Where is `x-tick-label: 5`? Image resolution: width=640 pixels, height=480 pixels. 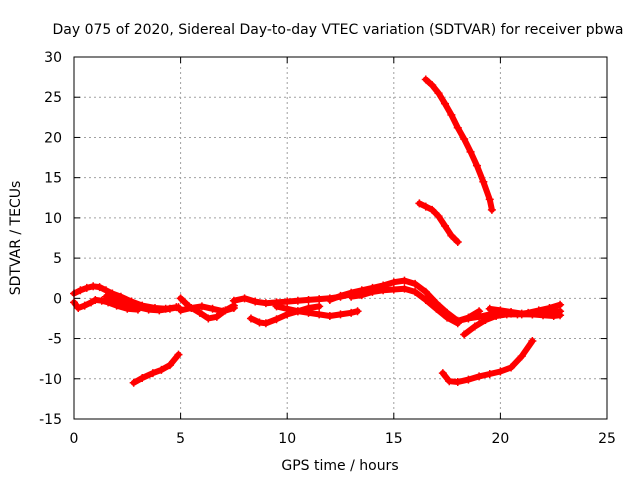 x-tick-label: 5 is located at coordinates (180, 439).